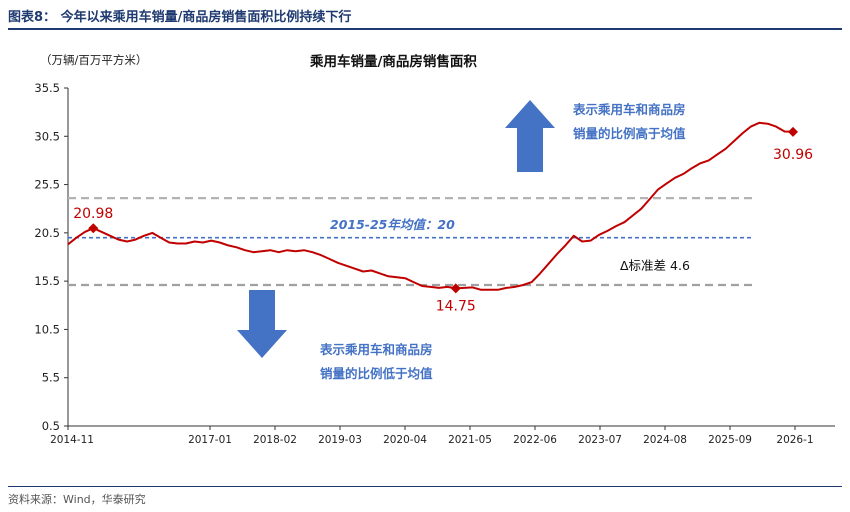 This screenshot has width=850, height=512. I want to click on y-tick-label: 25.5, so click(47, 185).